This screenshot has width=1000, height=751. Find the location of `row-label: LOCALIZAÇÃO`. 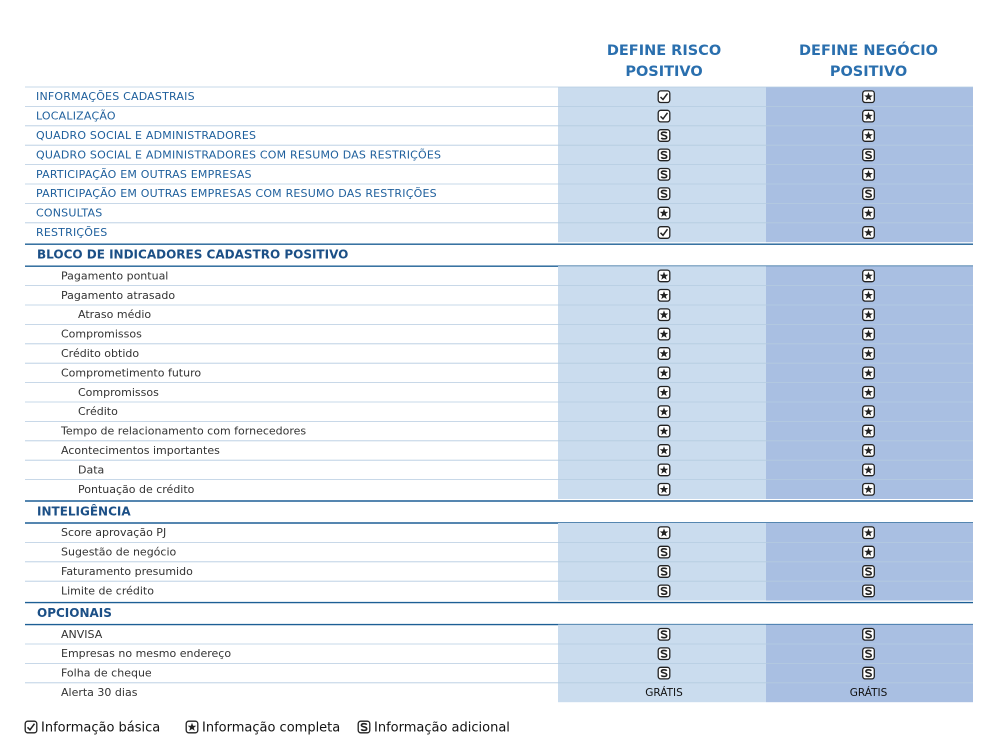

row-label: LOCALIZAÇÃO is located at coordinates (76, 116).